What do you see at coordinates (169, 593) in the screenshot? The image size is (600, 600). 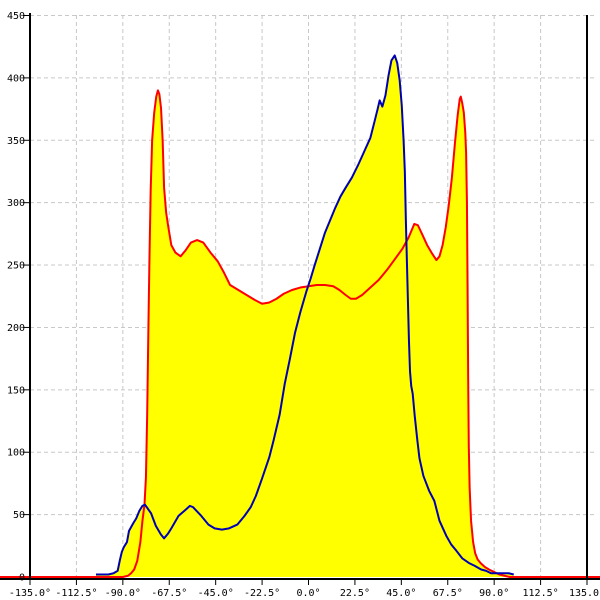 I see `x-tick-label: -67.5°` at bounding box center [169, 593].